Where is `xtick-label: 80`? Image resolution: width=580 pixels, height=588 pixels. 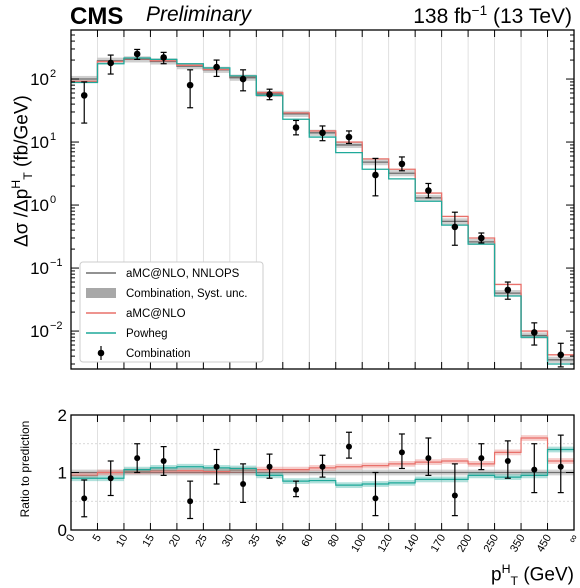 xtick-label: 80 is located at coordinates (334, 541).